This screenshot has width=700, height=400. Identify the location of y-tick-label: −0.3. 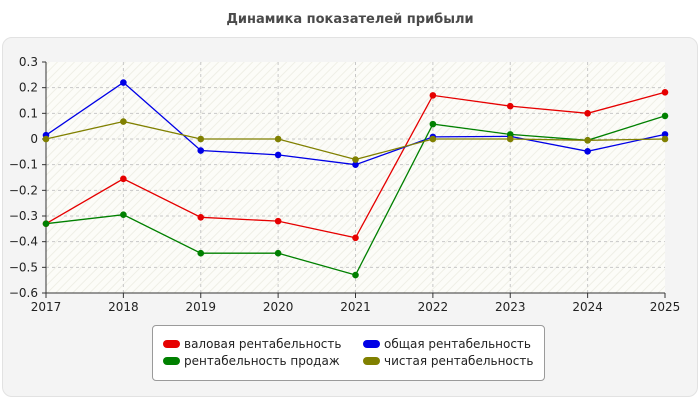
(23, 216).